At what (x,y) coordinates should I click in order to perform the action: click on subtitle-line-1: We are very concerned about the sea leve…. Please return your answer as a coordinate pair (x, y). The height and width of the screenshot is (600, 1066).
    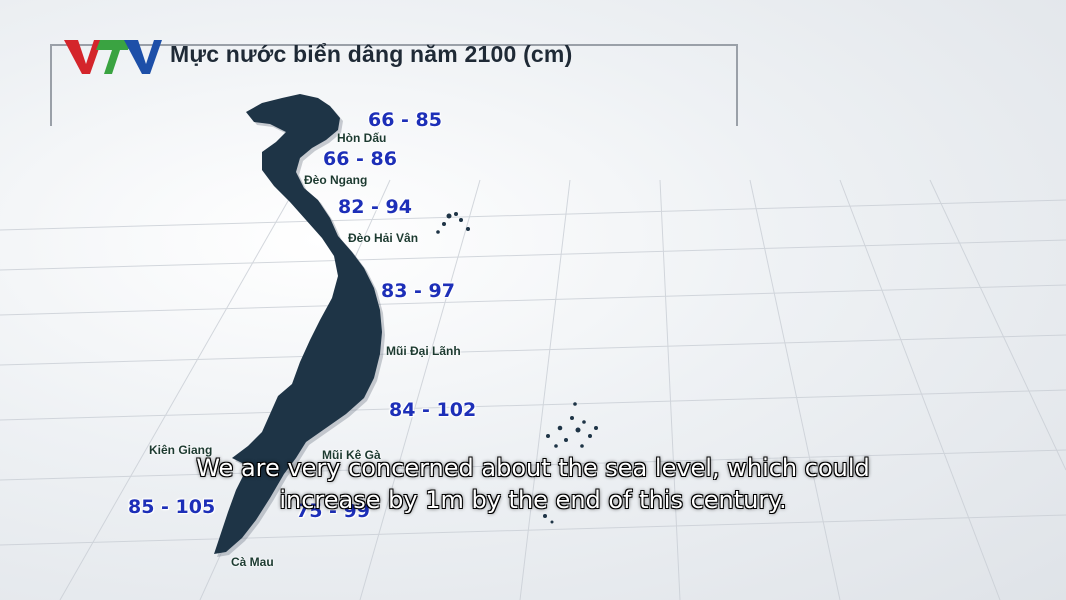
    Looking at the image, I should click on (533, 468).